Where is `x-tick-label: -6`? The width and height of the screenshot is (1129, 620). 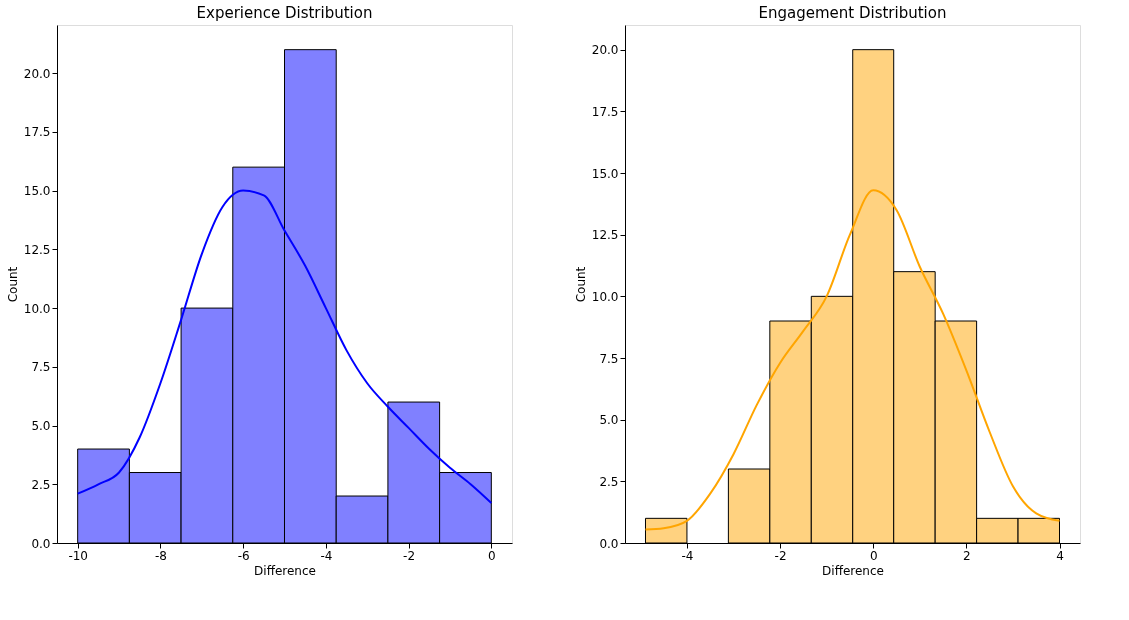
x-tick-label: -6 is located at coordinates (243, 555).